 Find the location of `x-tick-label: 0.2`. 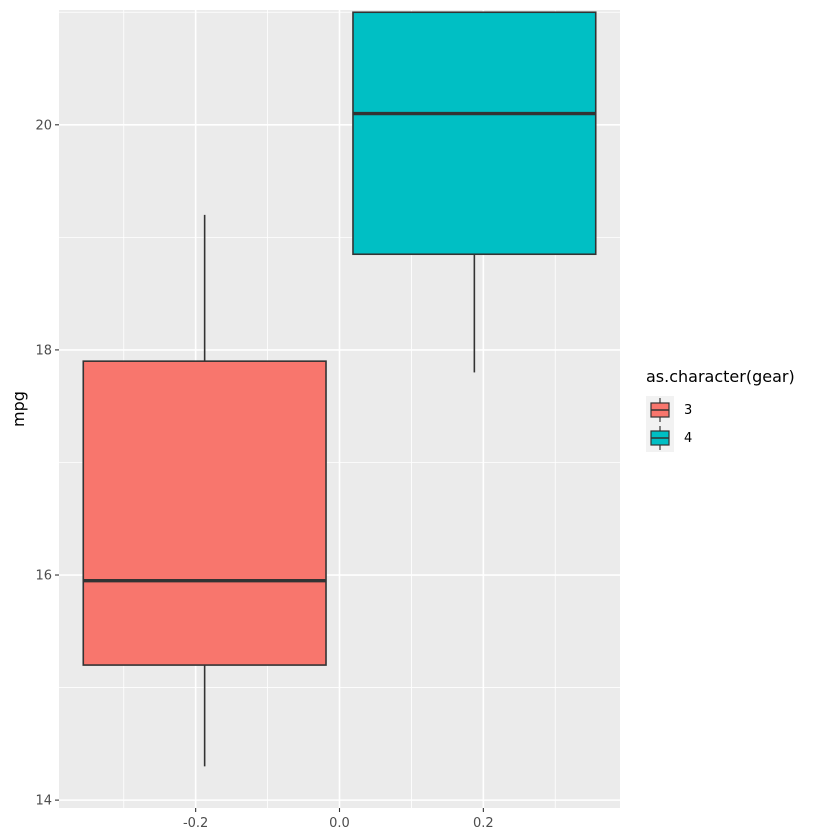

x-tick-label: 0.2 is located at coordinates (483, 823).